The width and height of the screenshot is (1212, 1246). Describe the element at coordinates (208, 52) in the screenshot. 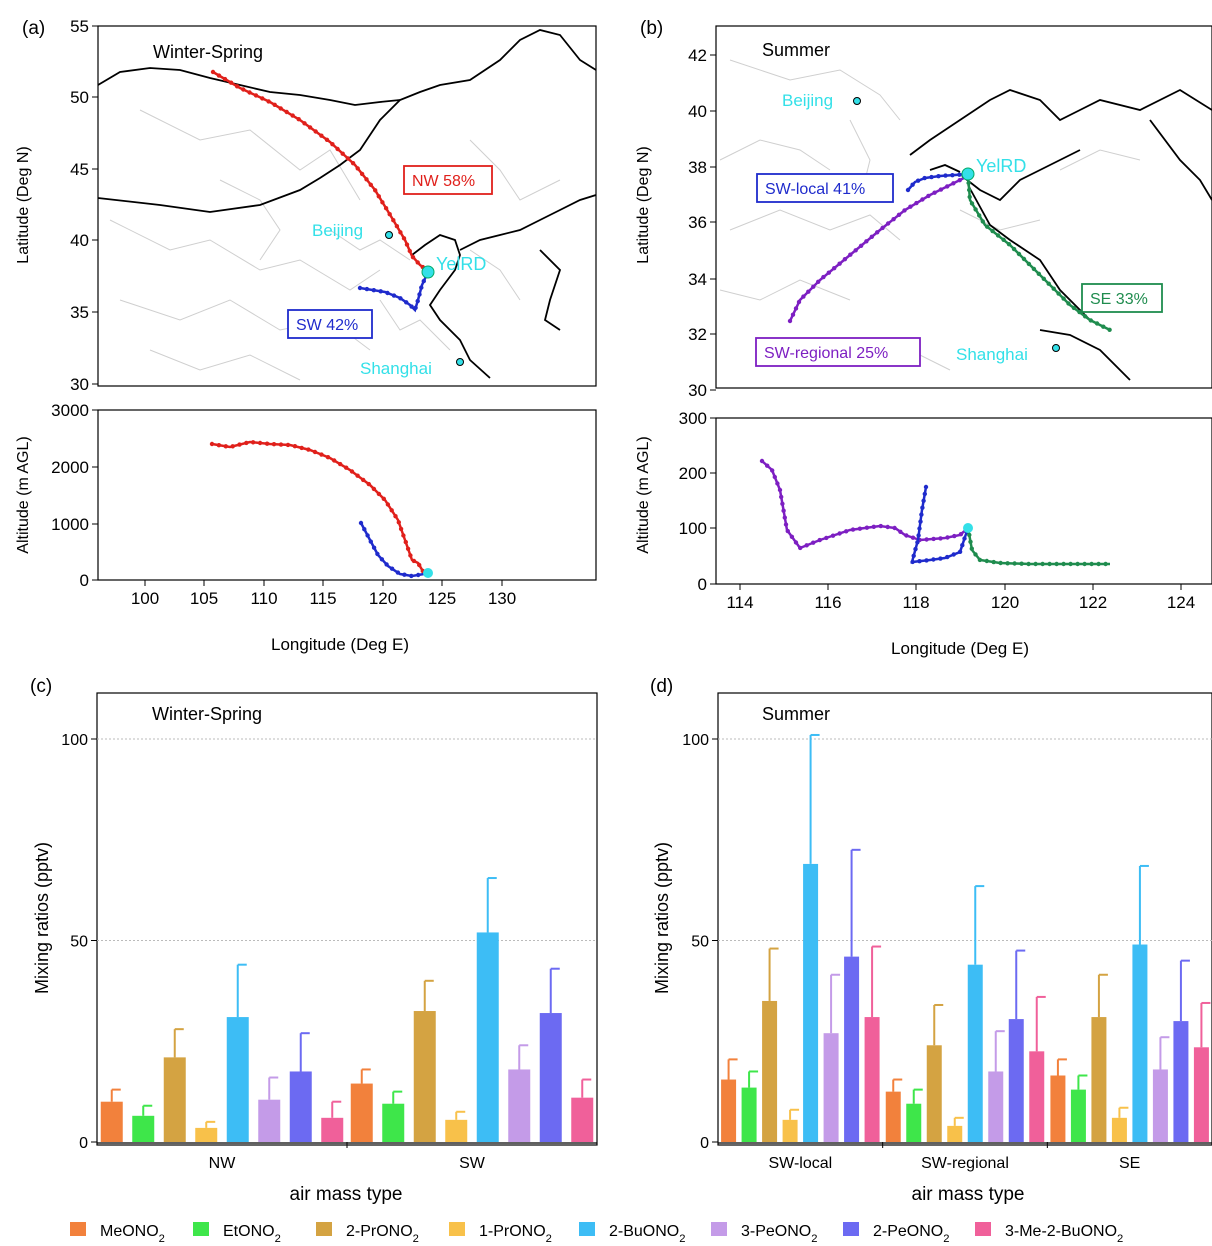

I see `map-a-season: Winter-Spring` at that location.